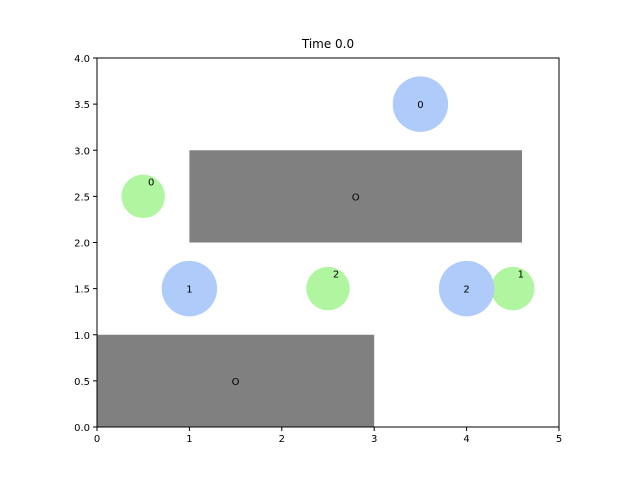 Image resolution: width=640 pixels, height=480 pixels. Describe the element at coordinates (82, 428) in the screenshot. I see `y-tick-label: 0.0` at that location.